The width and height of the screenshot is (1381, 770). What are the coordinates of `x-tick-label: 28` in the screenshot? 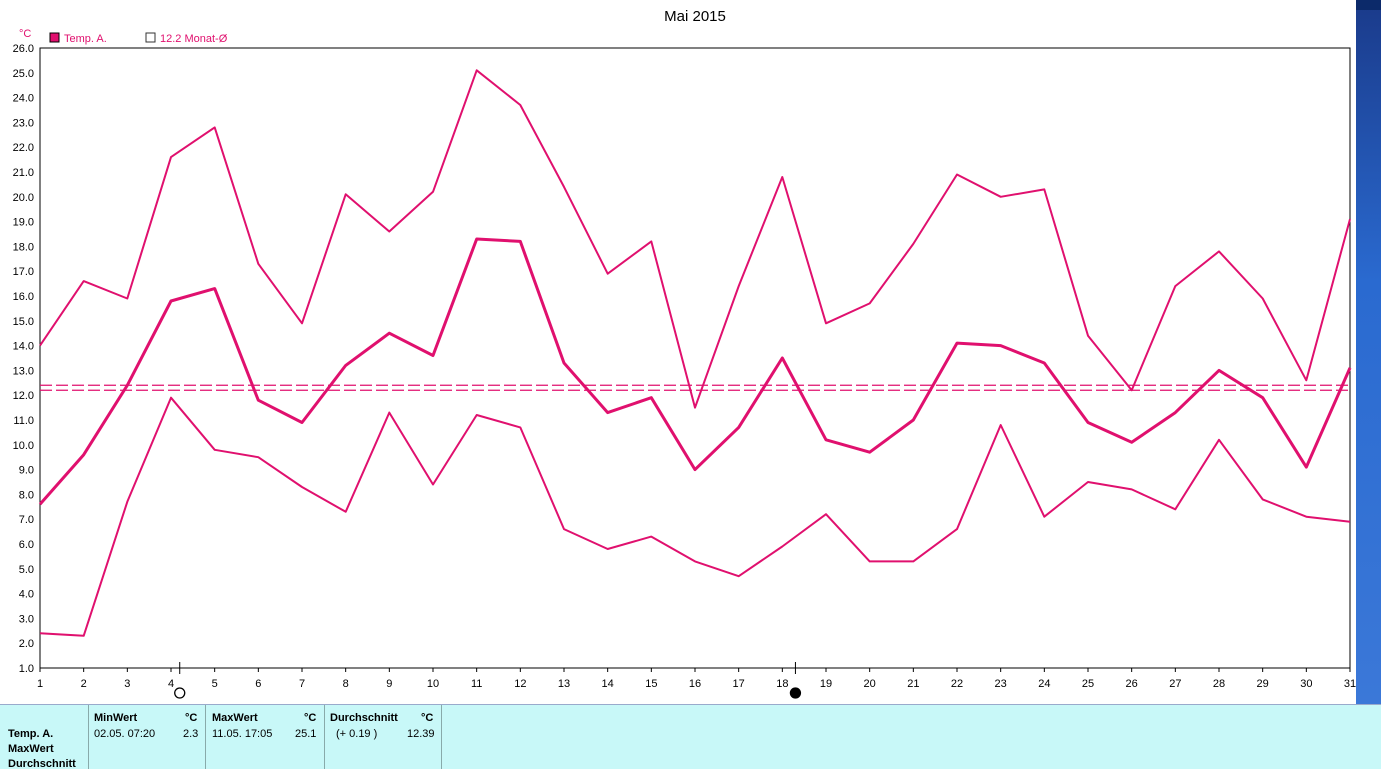 It's located at (1219, 684).